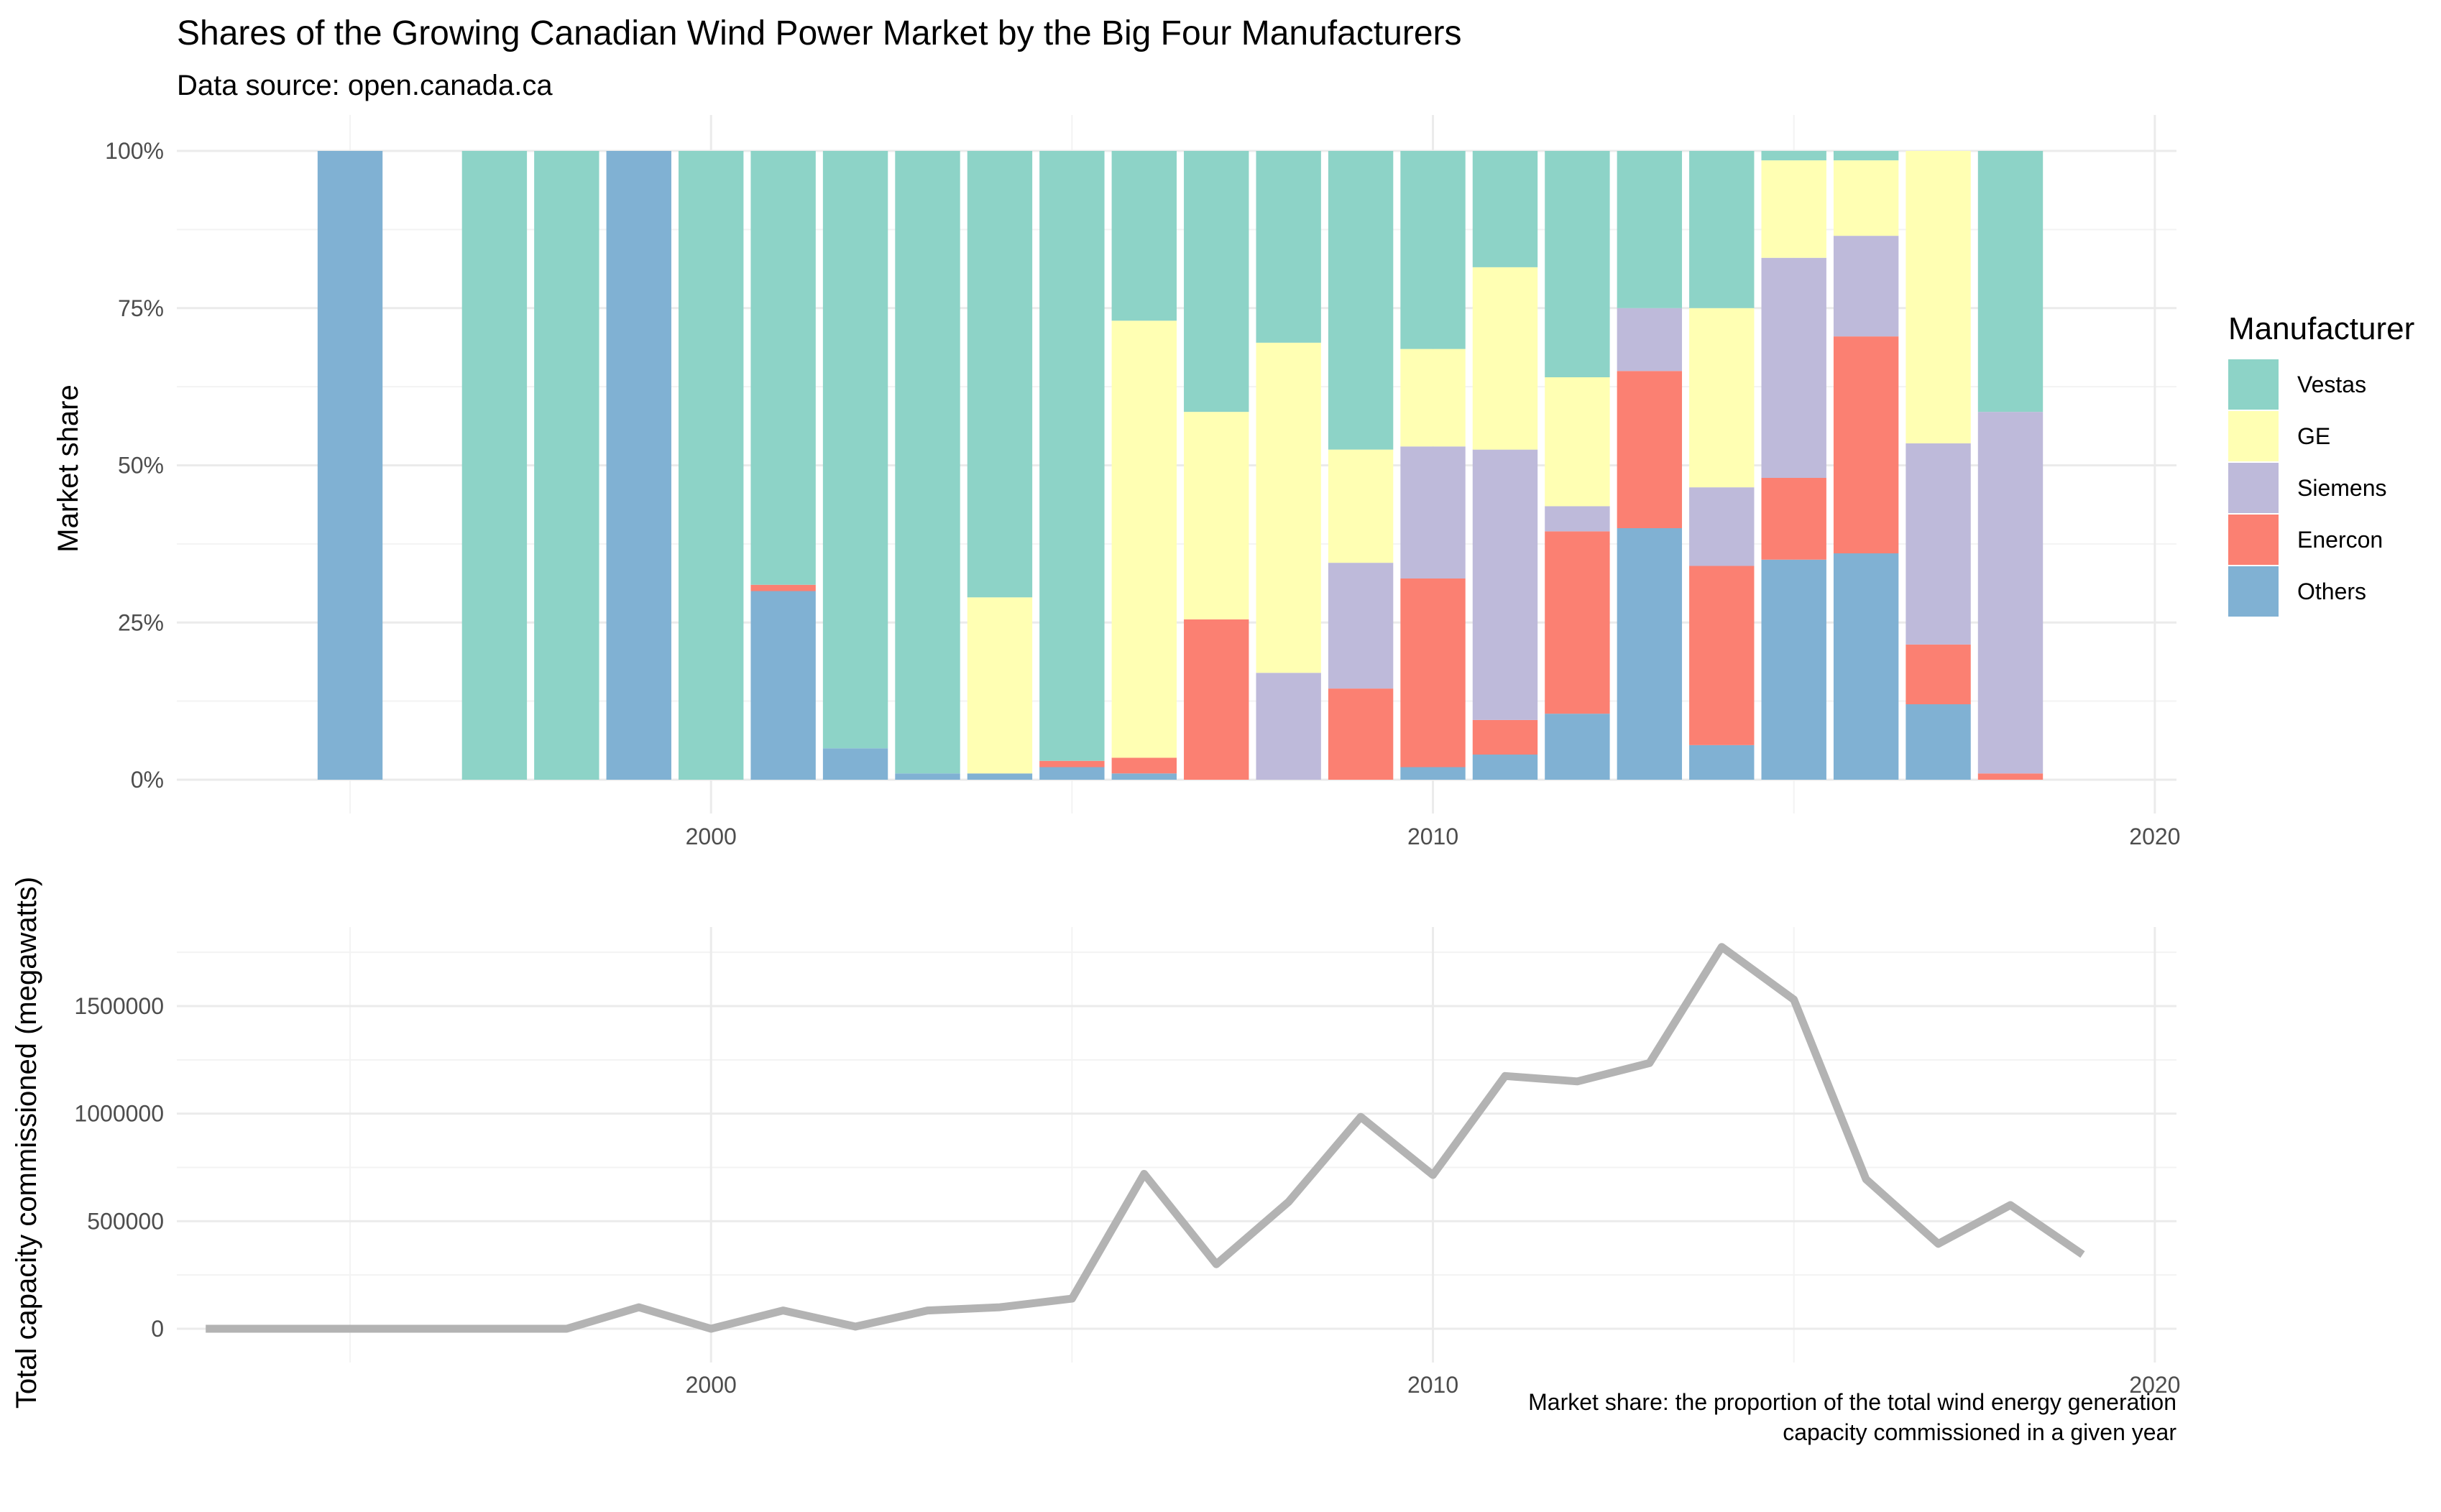 The image size is (2441, 1512). I want to click on bar-2015-ge, so click(1793, 209).